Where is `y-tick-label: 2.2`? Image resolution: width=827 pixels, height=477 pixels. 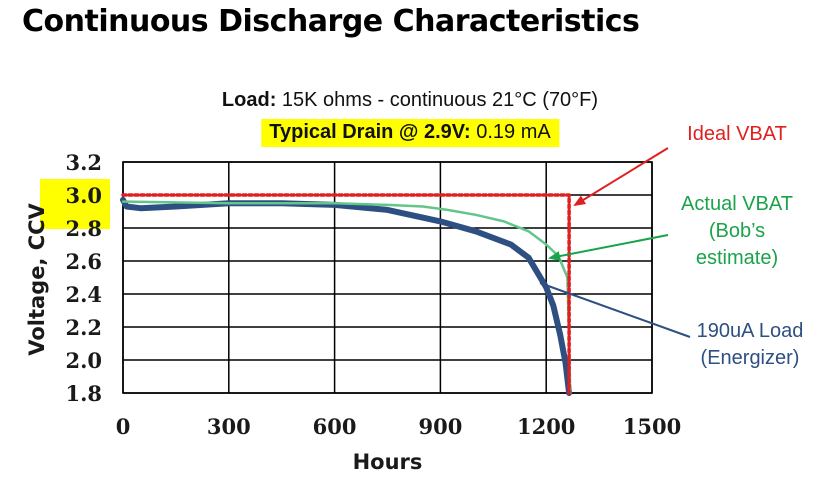
y-tick-label: 2.2 is located at coordinates (83, 327).